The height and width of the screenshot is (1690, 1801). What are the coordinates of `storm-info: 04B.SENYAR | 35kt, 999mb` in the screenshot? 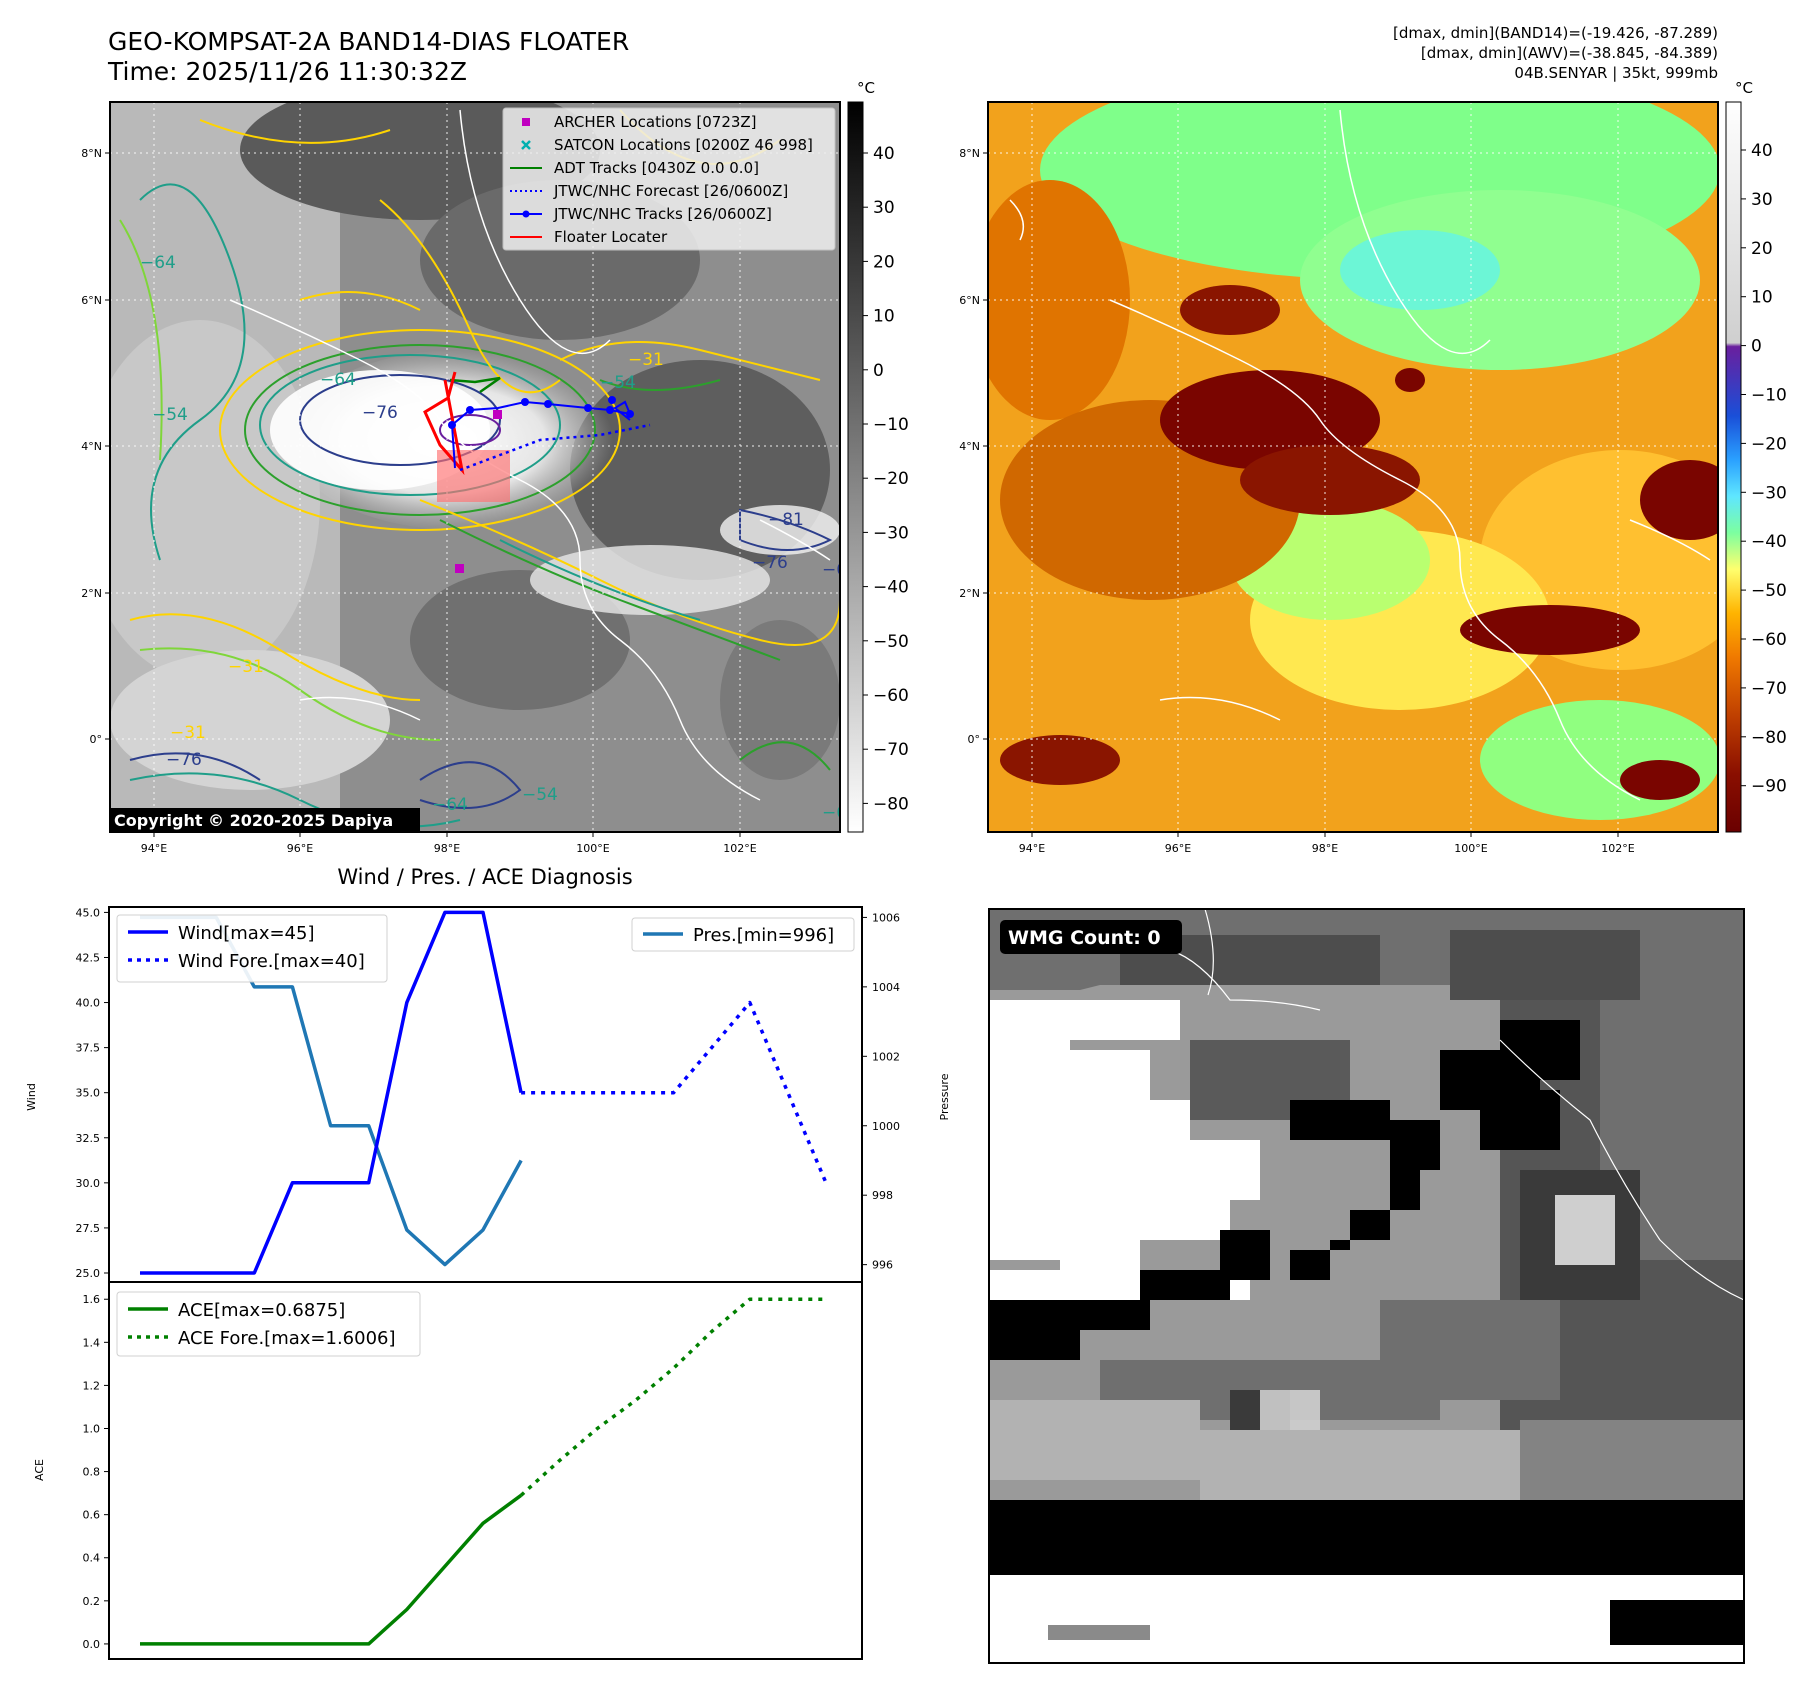 It's located at (1616, 73).